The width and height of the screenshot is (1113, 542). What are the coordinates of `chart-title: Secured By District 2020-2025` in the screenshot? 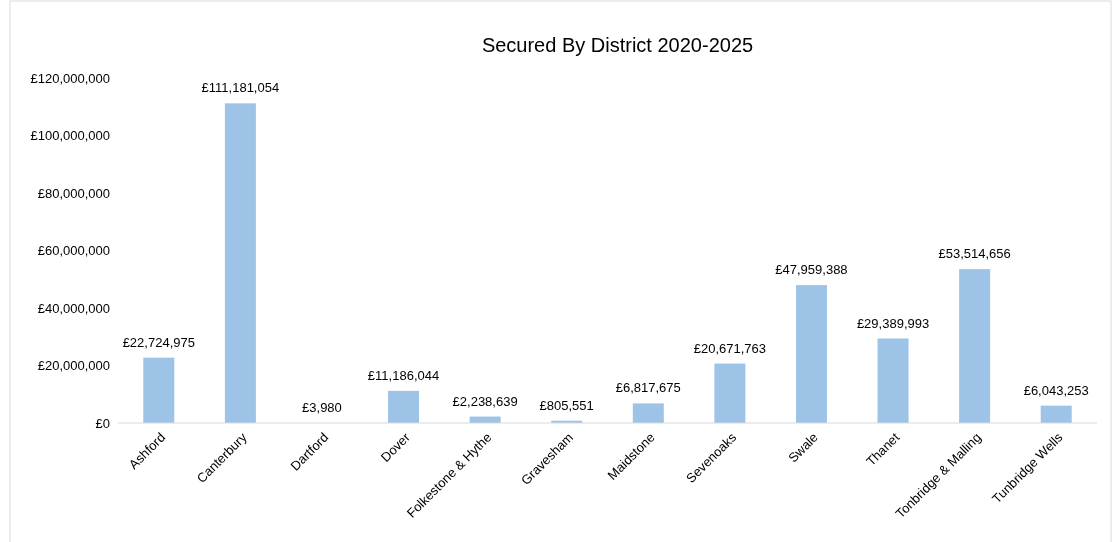 It's located at (617, 45).